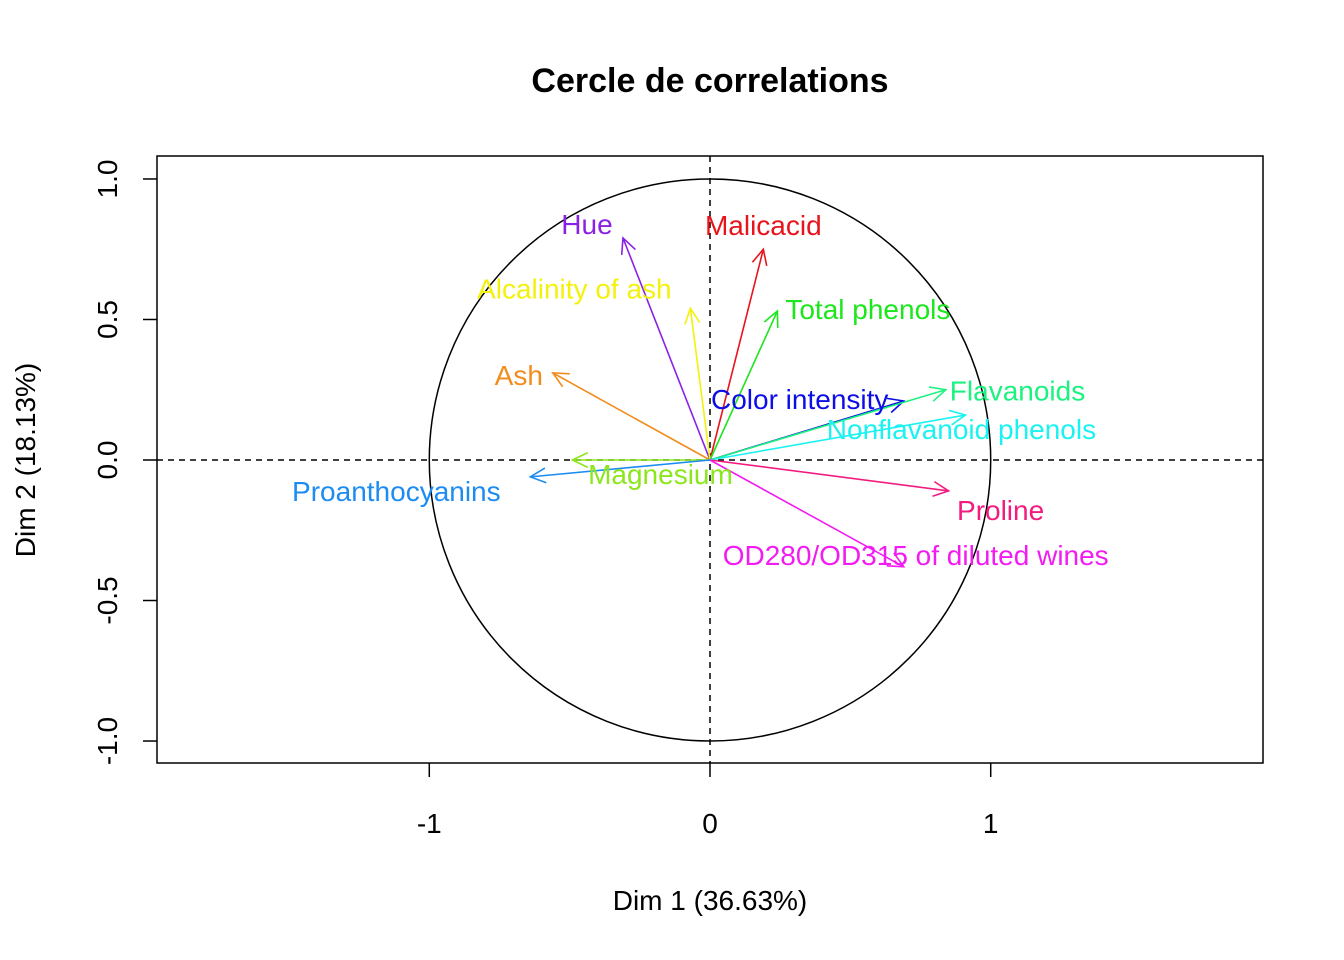 This screenshot has width=1344, height=960. What do you see at coordinates (709, 81) in the screenshot?
I see `chart-title: Cercle de correlations` at bounding box center [709, 81].